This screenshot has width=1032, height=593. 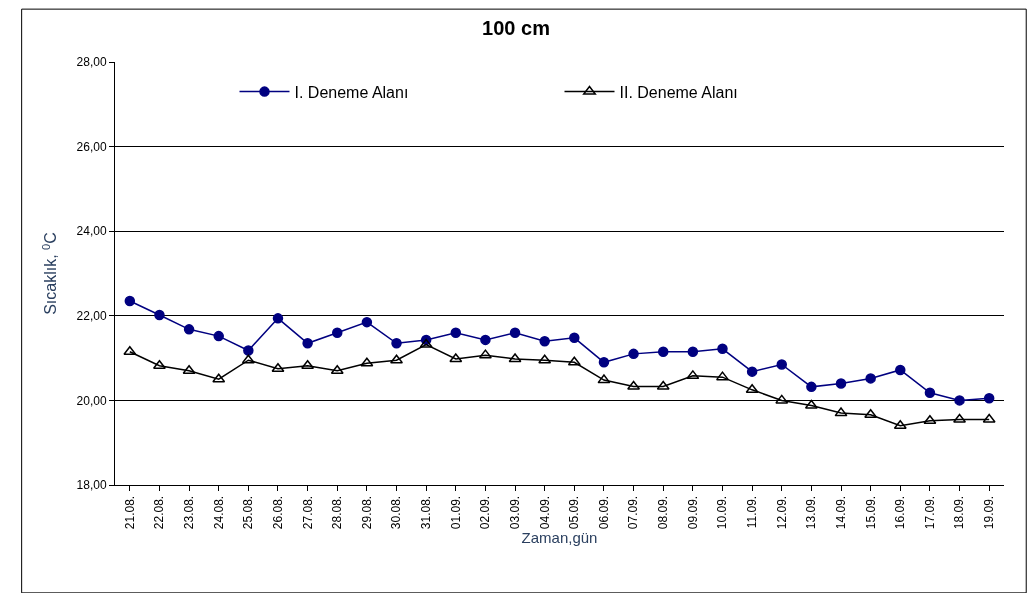 What do you see at coordinates (426, 512) in the screenshot?
I see `x-tick-label: 31.08.` at bounding box center [426, 512].